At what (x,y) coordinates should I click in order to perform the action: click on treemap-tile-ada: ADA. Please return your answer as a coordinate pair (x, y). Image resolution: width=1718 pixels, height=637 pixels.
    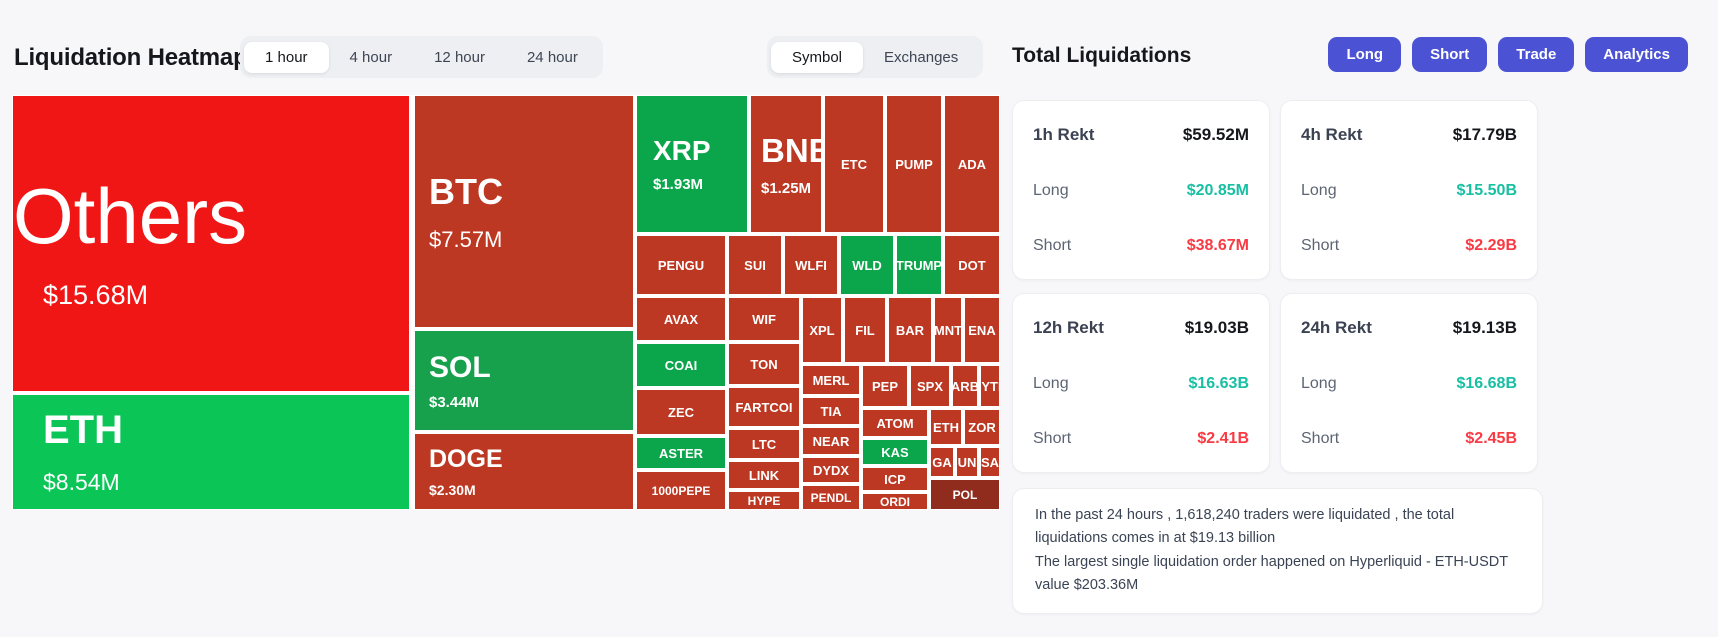
    Looking at the image, I should click on (972, 164).